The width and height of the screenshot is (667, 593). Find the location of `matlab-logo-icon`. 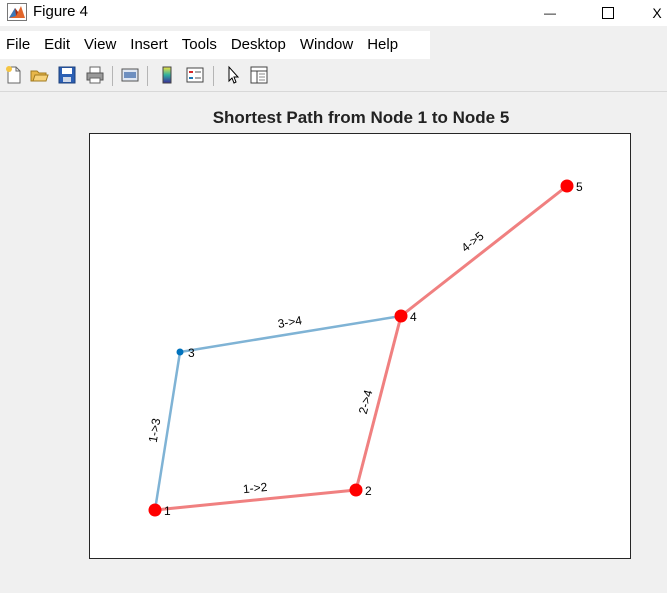

matlab-logo-icon is located at coordinates (17, 12).